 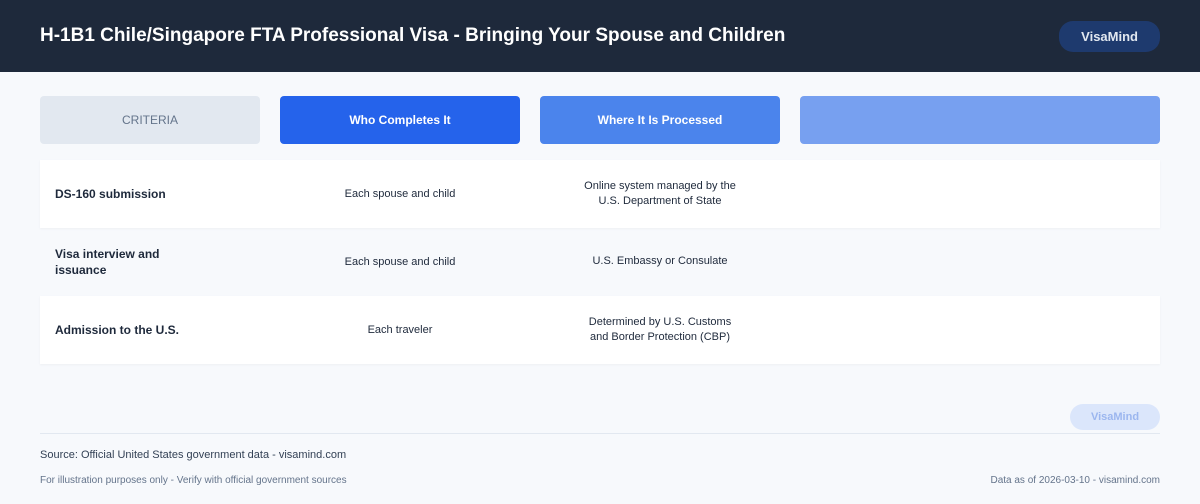 I want to click on where-cell: U.S. Embassy or Consulate, so click(x=660, y=261).